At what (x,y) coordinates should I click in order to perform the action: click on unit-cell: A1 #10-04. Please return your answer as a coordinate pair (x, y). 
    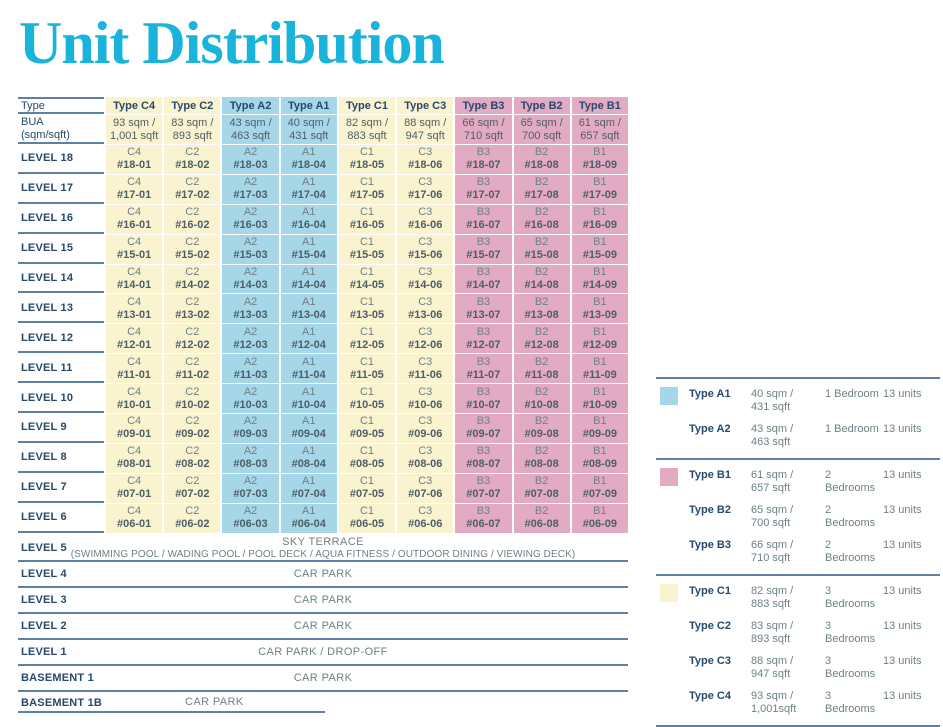
    Looking at the image, I should click on (308, 399).